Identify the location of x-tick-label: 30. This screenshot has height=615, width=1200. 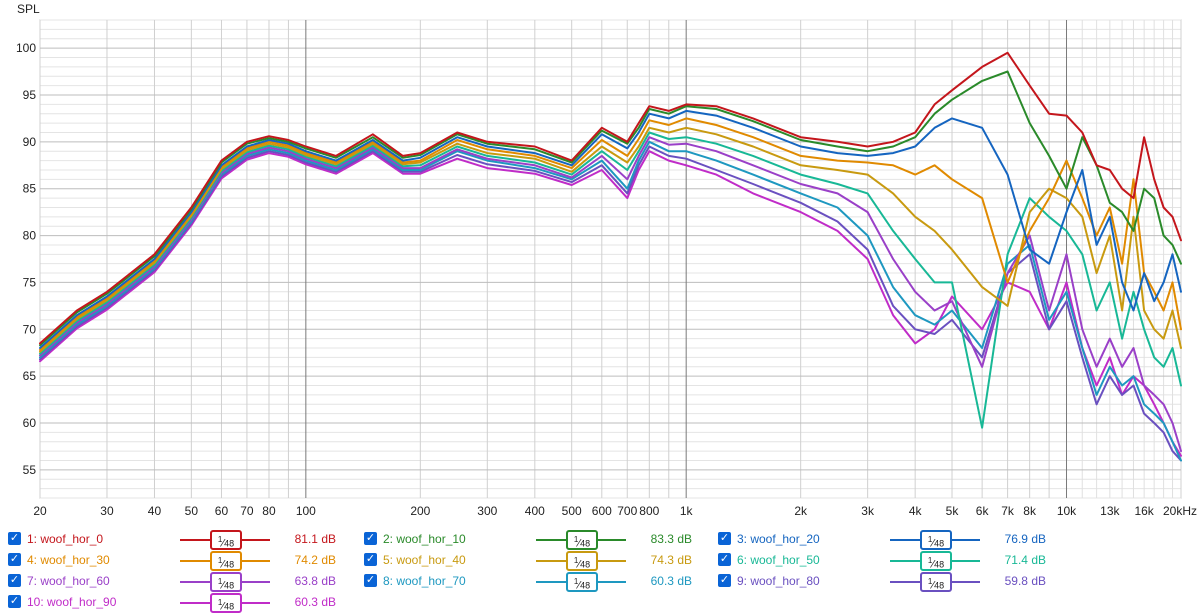
(107, 511).